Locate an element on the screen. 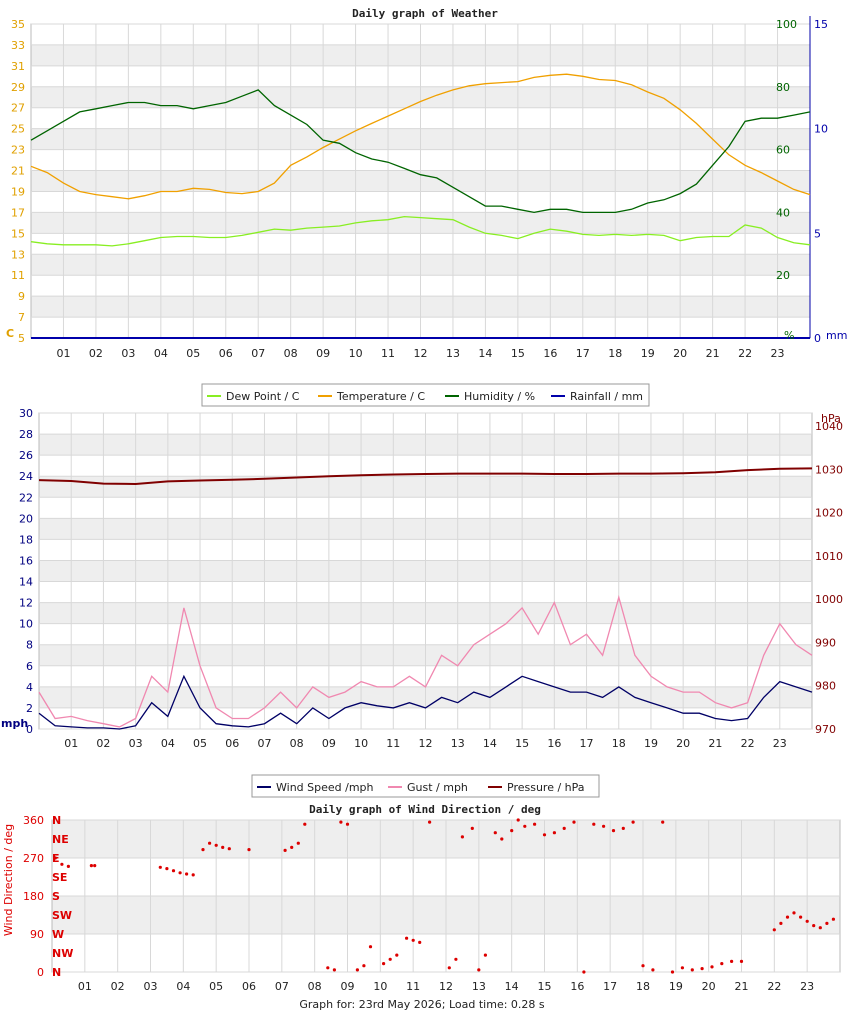 The height and width of the screenshot is (1017, 850). temp-tick-label: 19 is located at coordinates (18, 191).